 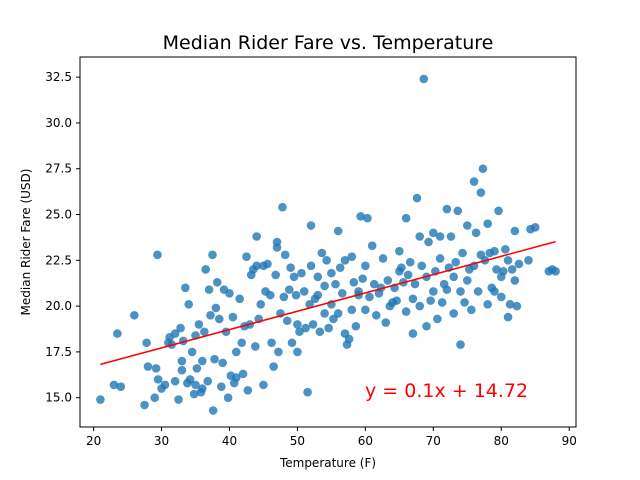 What do you see at coordinates (446, 391) in the screenshot?
I see `regression-equation: y = 0.1x + 14.72` at bounding box center [446, 391].